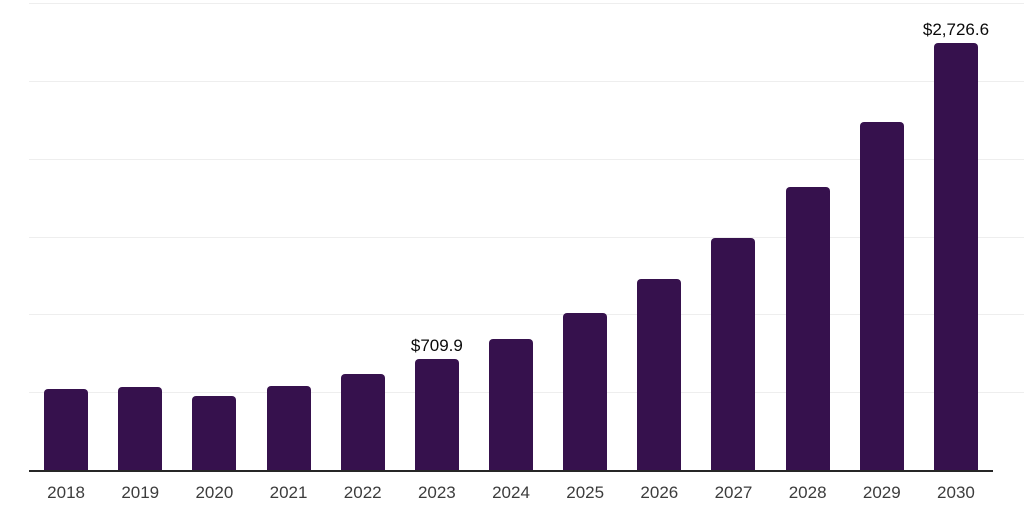  What do you see at coordinates (437, 236) in the screenshot?
I see `bar-group-2023: $709.9` at bounding box center [437, 236].